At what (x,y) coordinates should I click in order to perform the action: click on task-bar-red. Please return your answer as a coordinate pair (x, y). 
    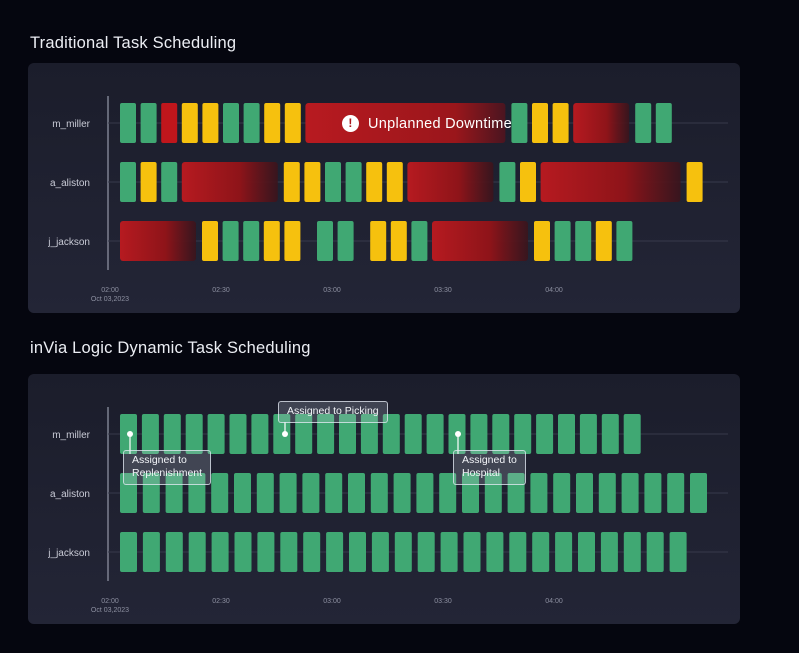
    Looking at the image, I should click on (169, 123).